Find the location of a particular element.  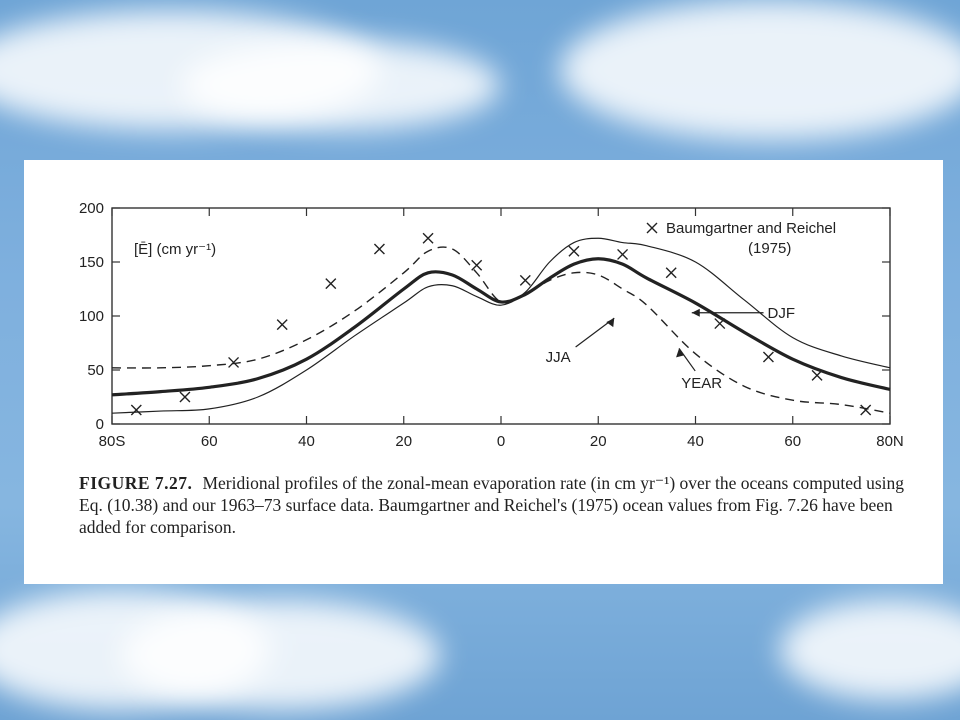

annotation-jja: JJA is located at coordinates (558, 357).